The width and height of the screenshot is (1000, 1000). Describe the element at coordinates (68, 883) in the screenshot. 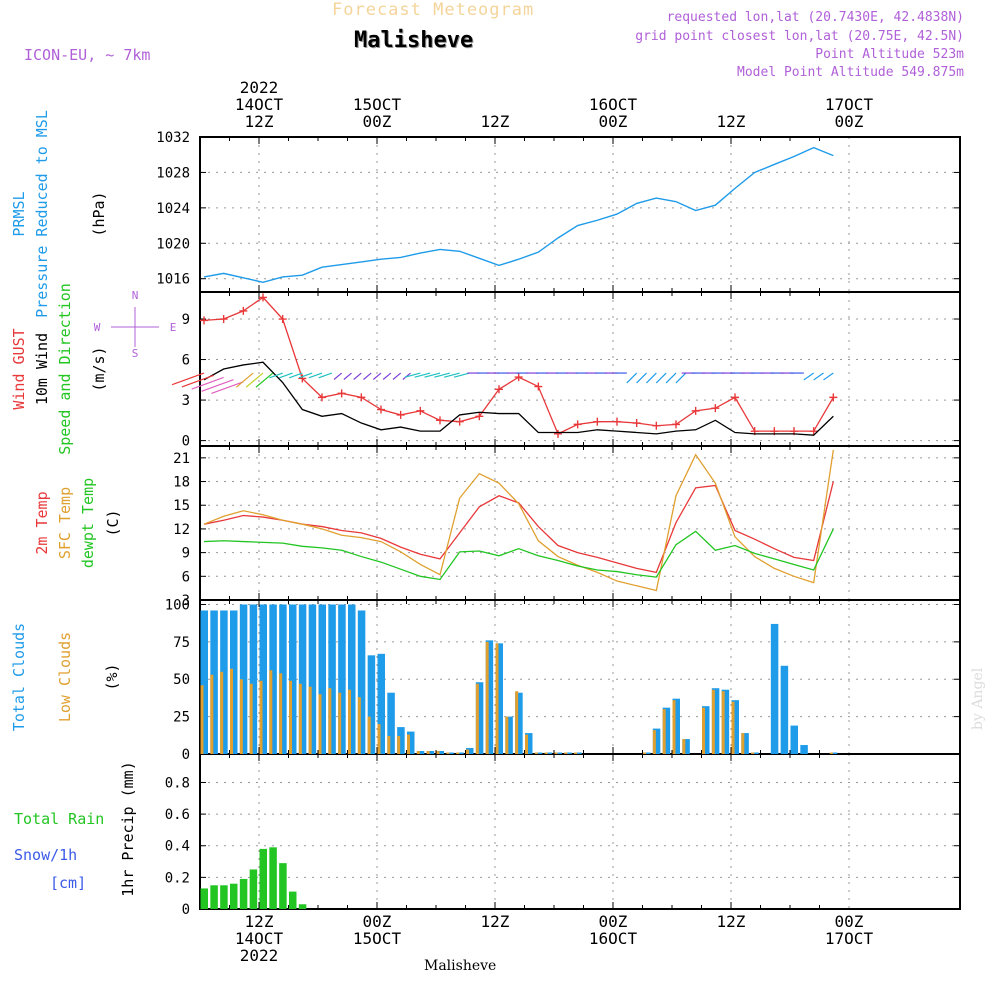

I see `snow-unit-label: [cm]` at that location.